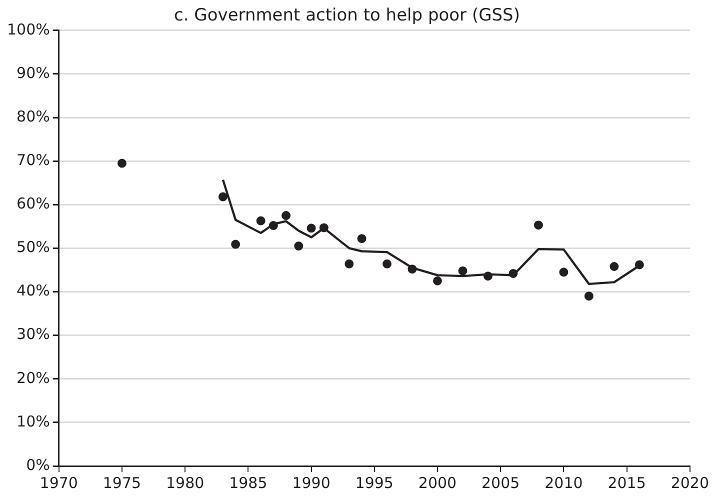 This screenshot has width=712, height=500. What do you see at coordinates (59, 483) in the screenshot?
I see `x-tick-label: 1970` at bounding box center [59, 483].